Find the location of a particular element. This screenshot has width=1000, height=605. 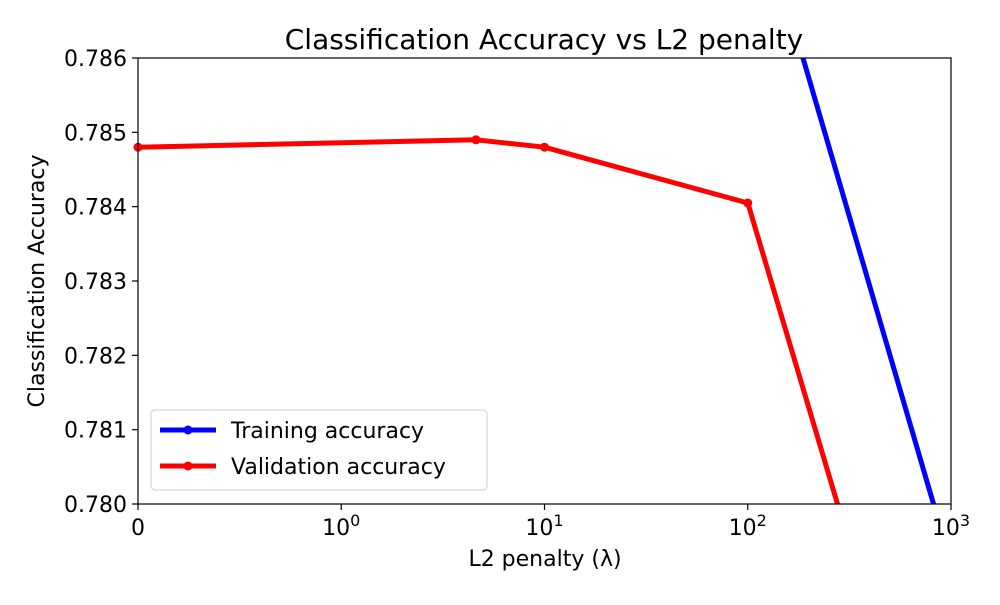

legend-frame is located at coordinates (319, 450).